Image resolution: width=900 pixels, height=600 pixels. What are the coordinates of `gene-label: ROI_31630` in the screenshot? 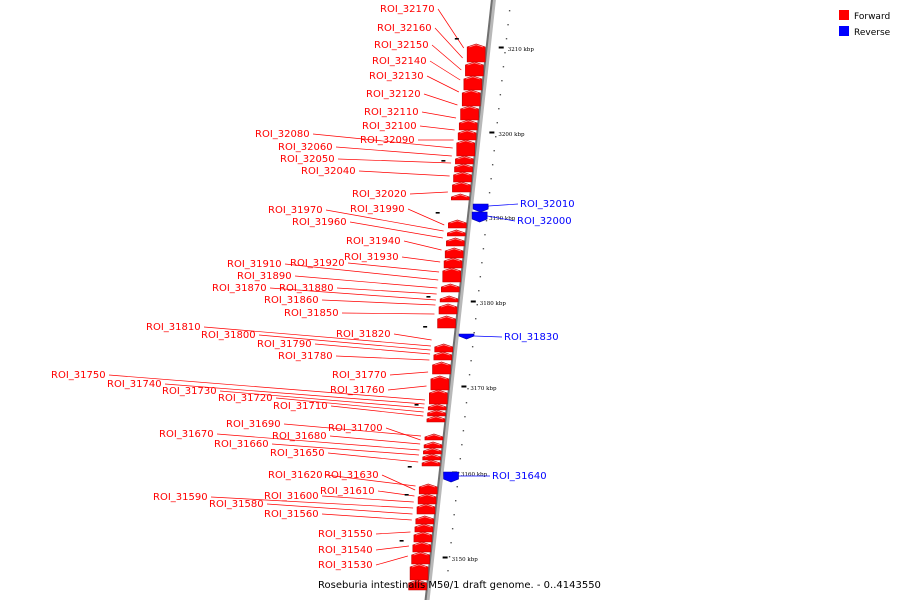 It's located at (351, 475).